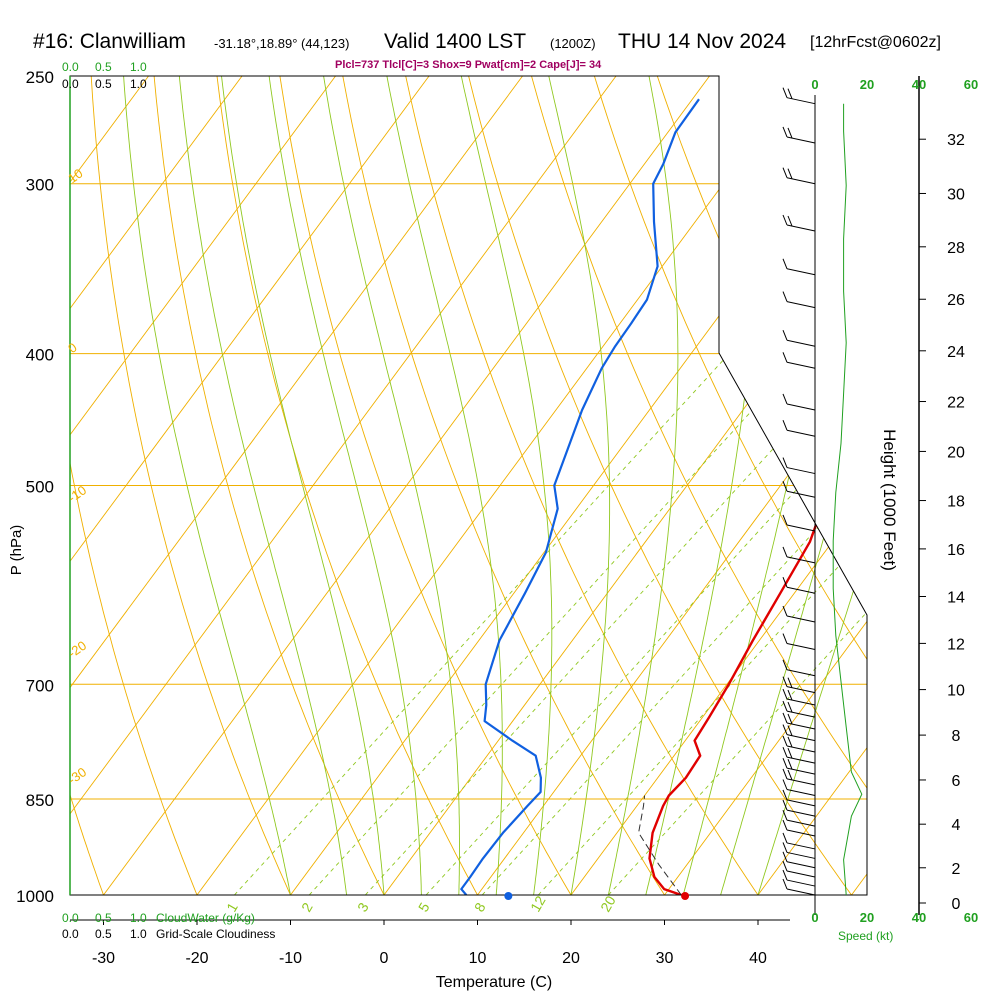 The height and width of the screenshot is (1000, 1000). I want to click on cloudiness-top-tick: 1.0, so click(138, 84).